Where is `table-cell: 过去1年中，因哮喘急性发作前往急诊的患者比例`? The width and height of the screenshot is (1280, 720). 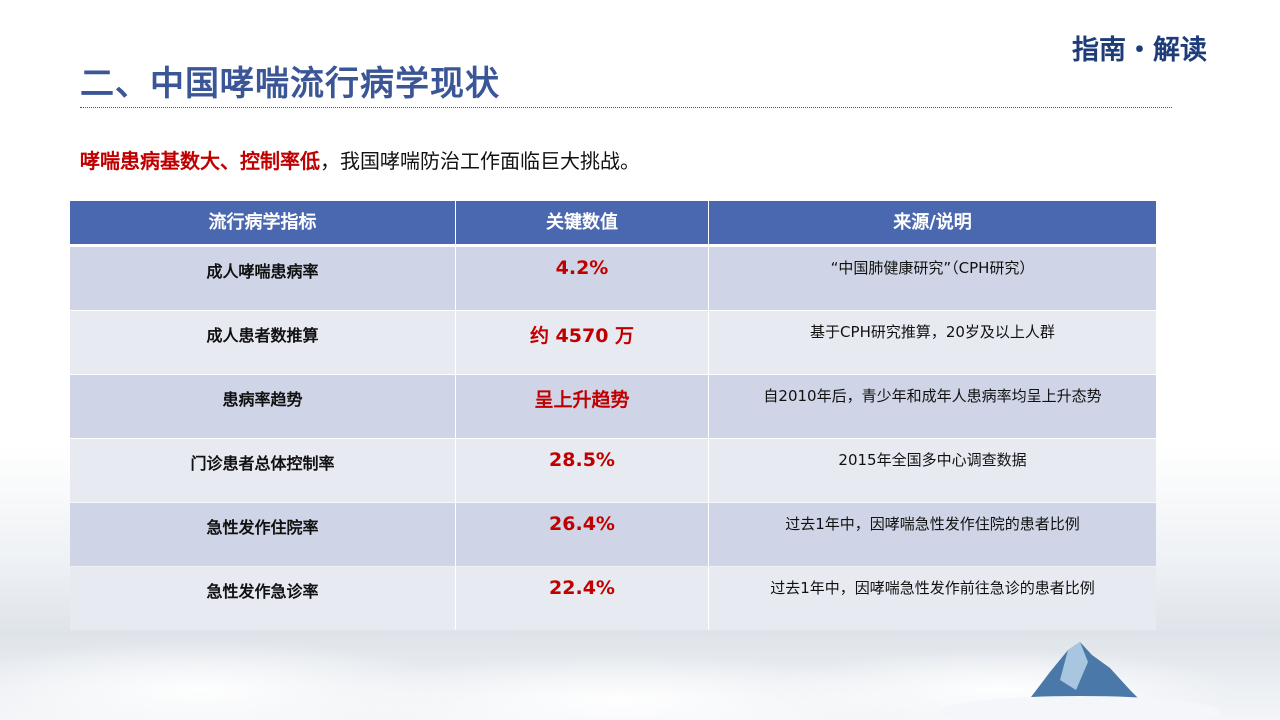 table-cell: 过去1年中，因哮喘急性发作前往急诊的患者比例 is located at coordinates (932, 588).